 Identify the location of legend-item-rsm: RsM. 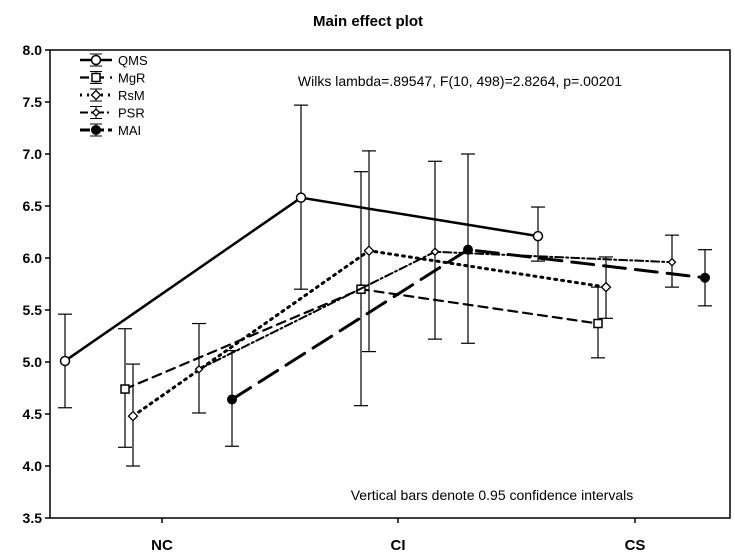
(112, 95).